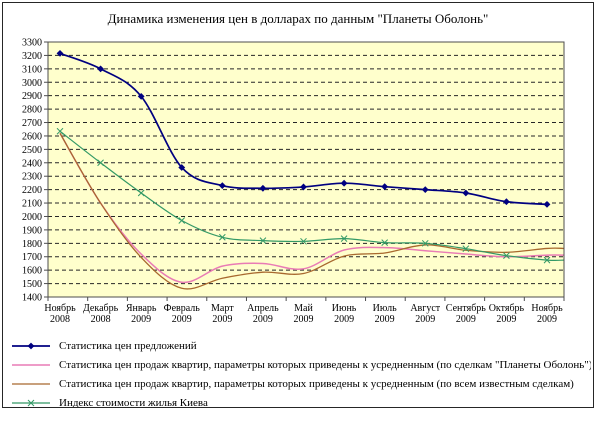 The height and width of the screenshot is (422, 600). Describe the element at coordinates (182, 314) in the screenshot. I see `x-axis-label: Февраль 2009` at that location.